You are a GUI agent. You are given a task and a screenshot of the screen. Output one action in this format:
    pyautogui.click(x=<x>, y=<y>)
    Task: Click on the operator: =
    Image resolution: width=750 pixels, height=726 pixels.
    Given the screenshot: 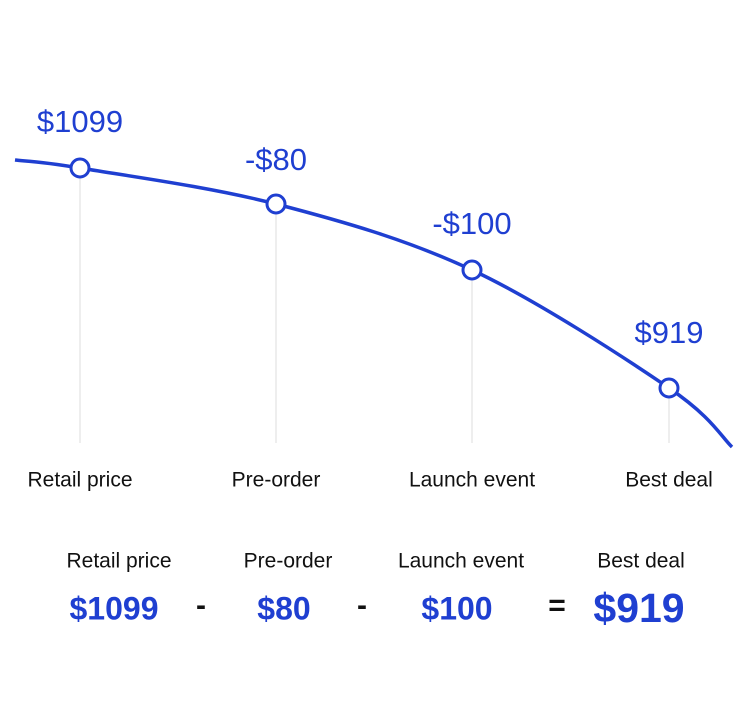 What is the action you would take?
    pyautogui.click(x=557, y=605)
    